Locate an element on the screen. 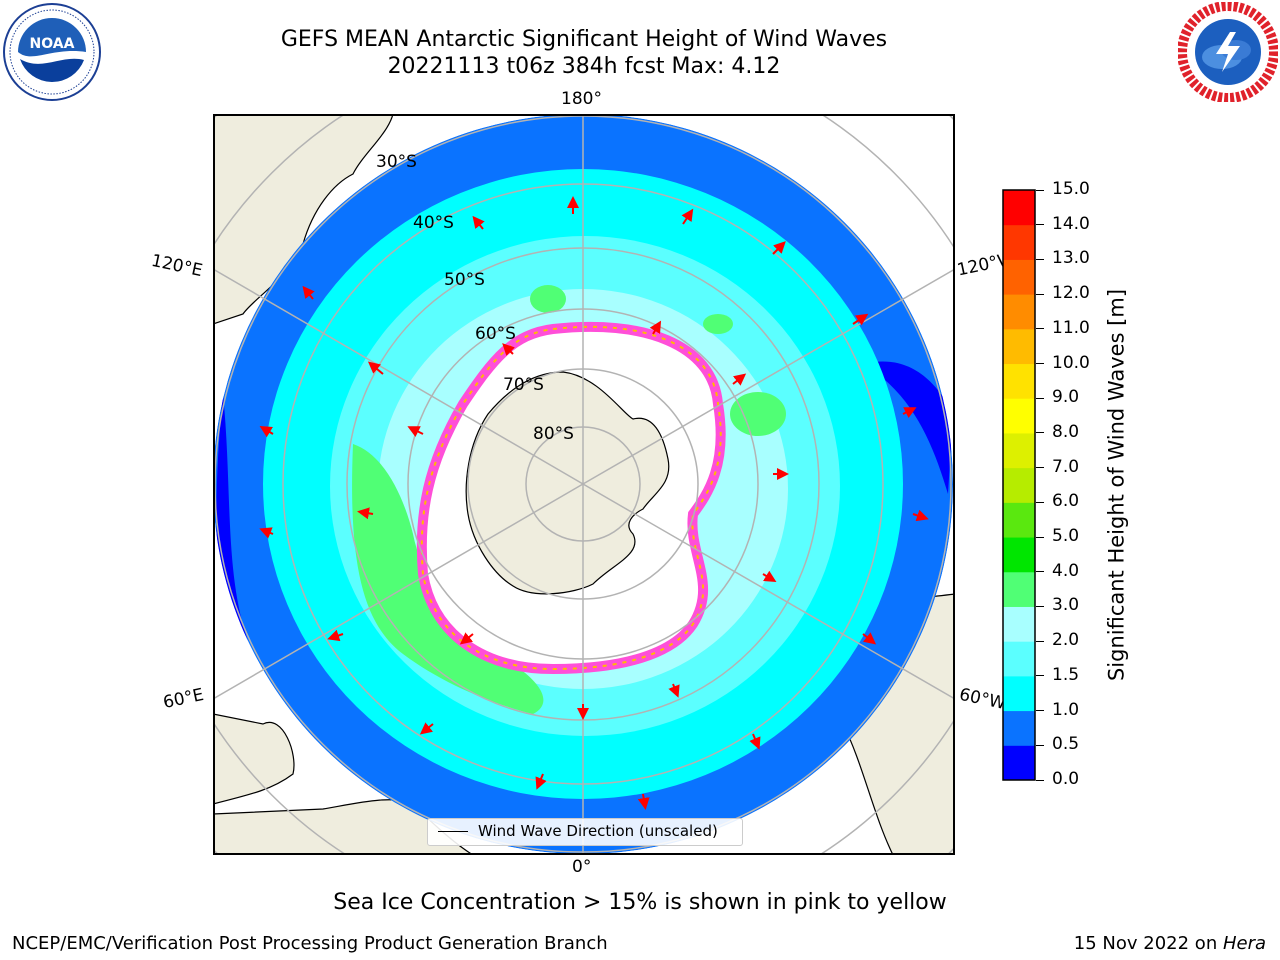 The width and height of the screenshot is (1280, 960). colorbar-tick-label: 14.0 is located at coordinates (1071, 223).